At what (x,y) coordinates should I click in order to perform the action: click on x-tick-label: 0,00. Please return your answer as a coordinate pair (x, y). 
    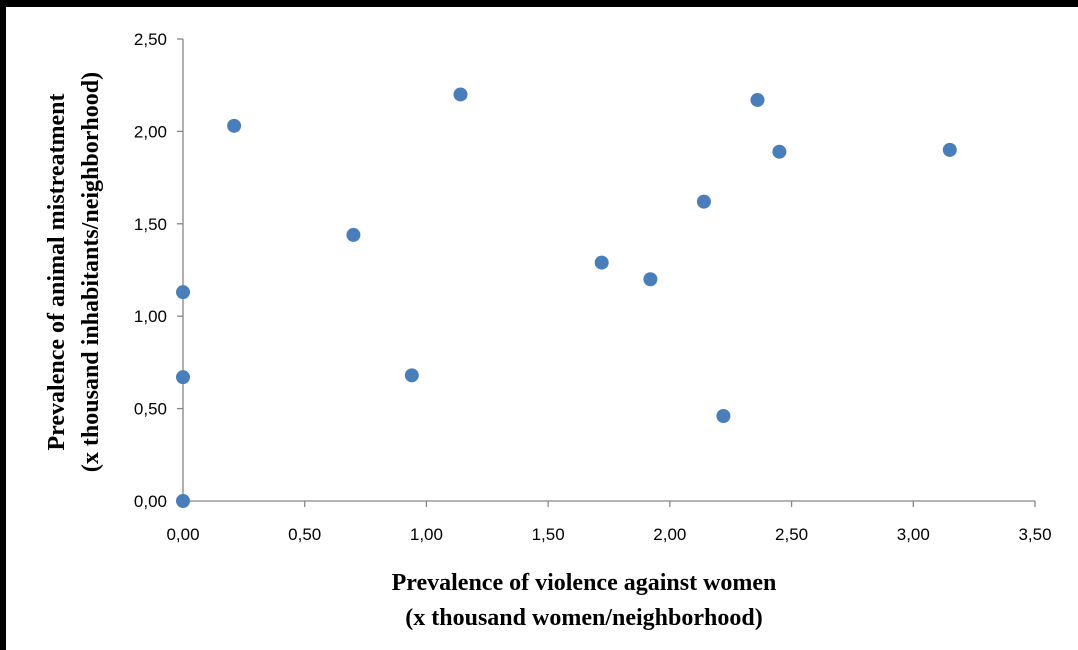
    Looking at the image, I should click on (182, 534).